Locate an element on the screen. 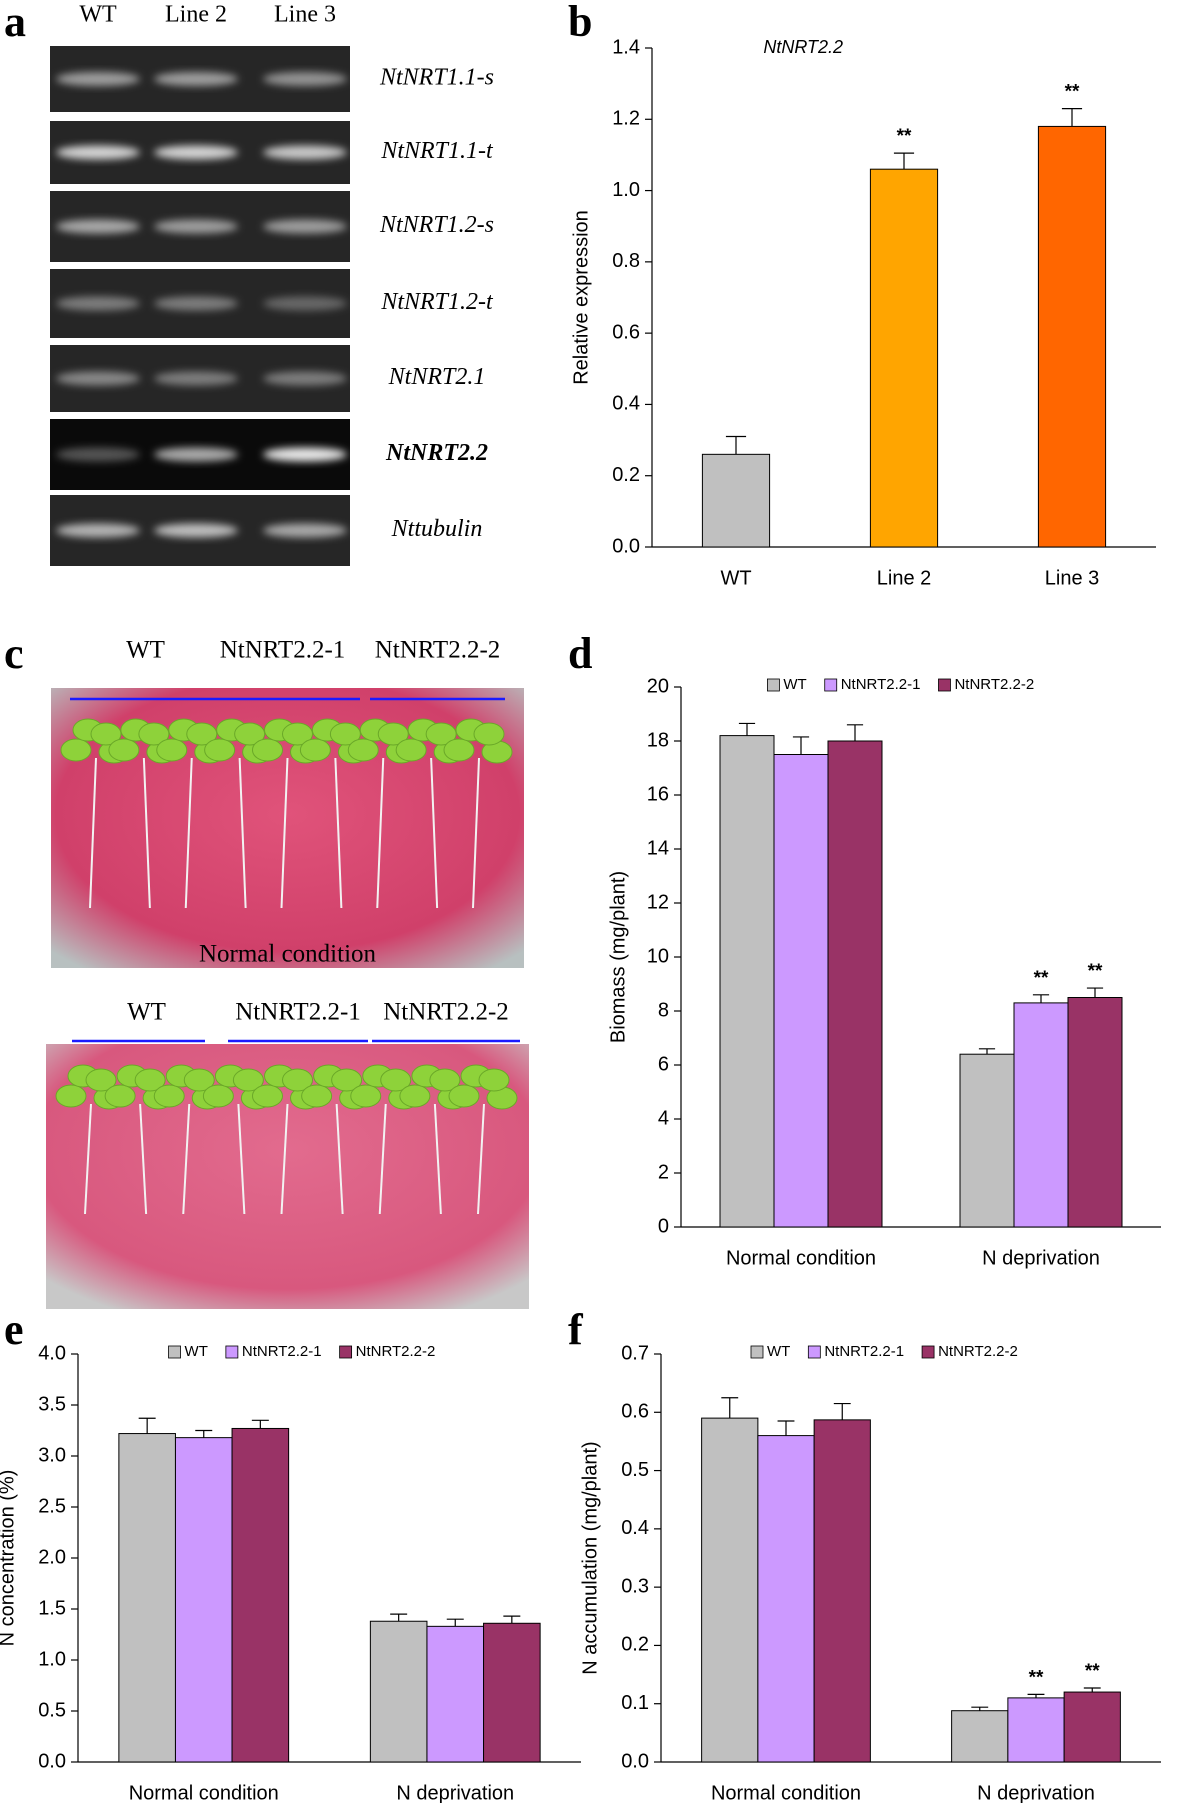 Image resolution: width=1181 pixels, height=1803 pixels. lane-label: Line 3 is located at coordinates (305, 15).